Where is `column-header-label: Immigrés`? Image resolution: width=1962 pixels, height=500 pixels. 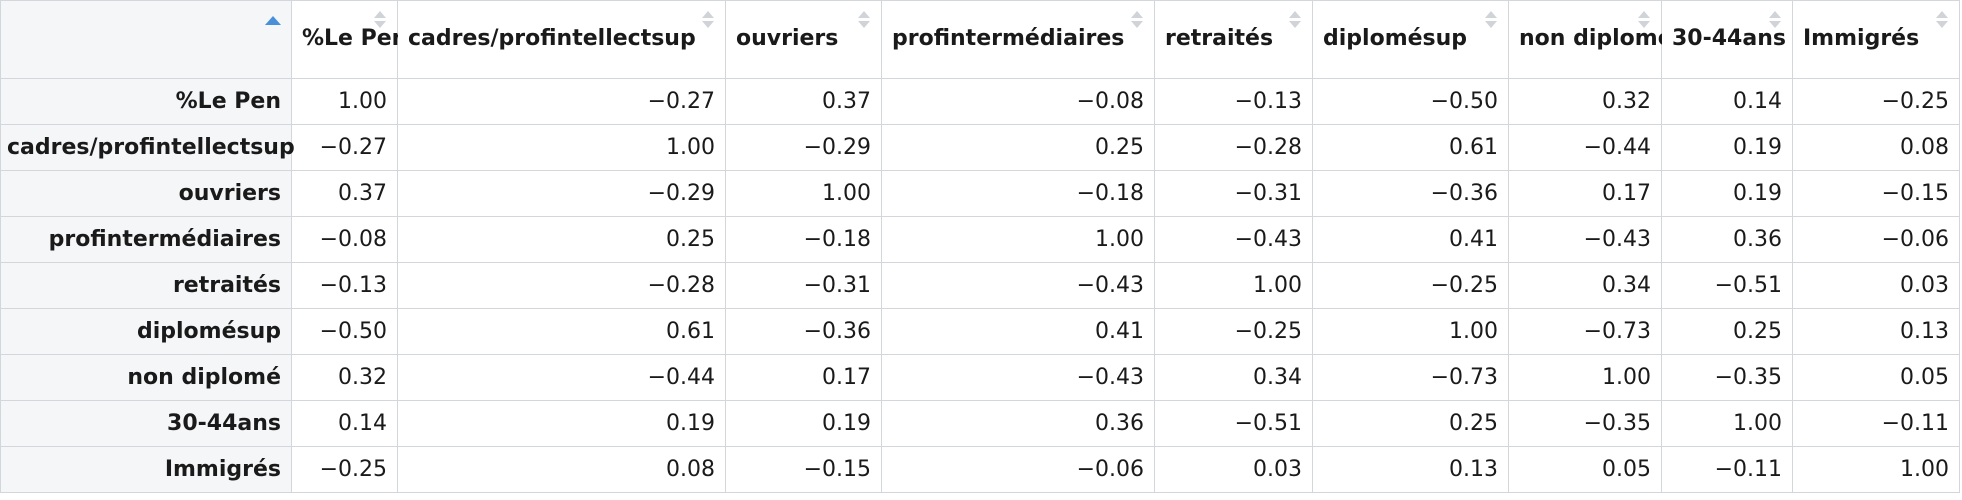 column-header-label: Immigrés is located at coordinates (1861, 39).